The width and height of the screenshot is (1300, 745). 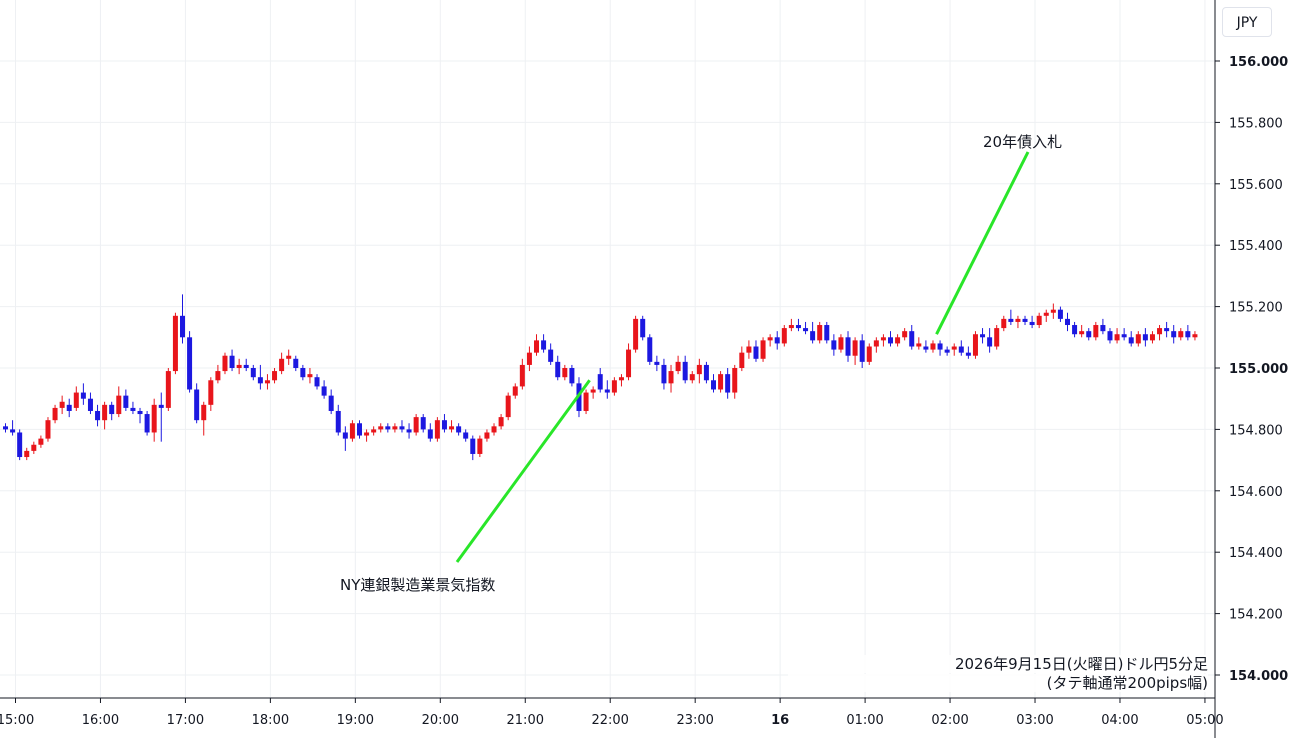 I want to click on price-tick-label: 155.000, so click(x=1258, y=369).